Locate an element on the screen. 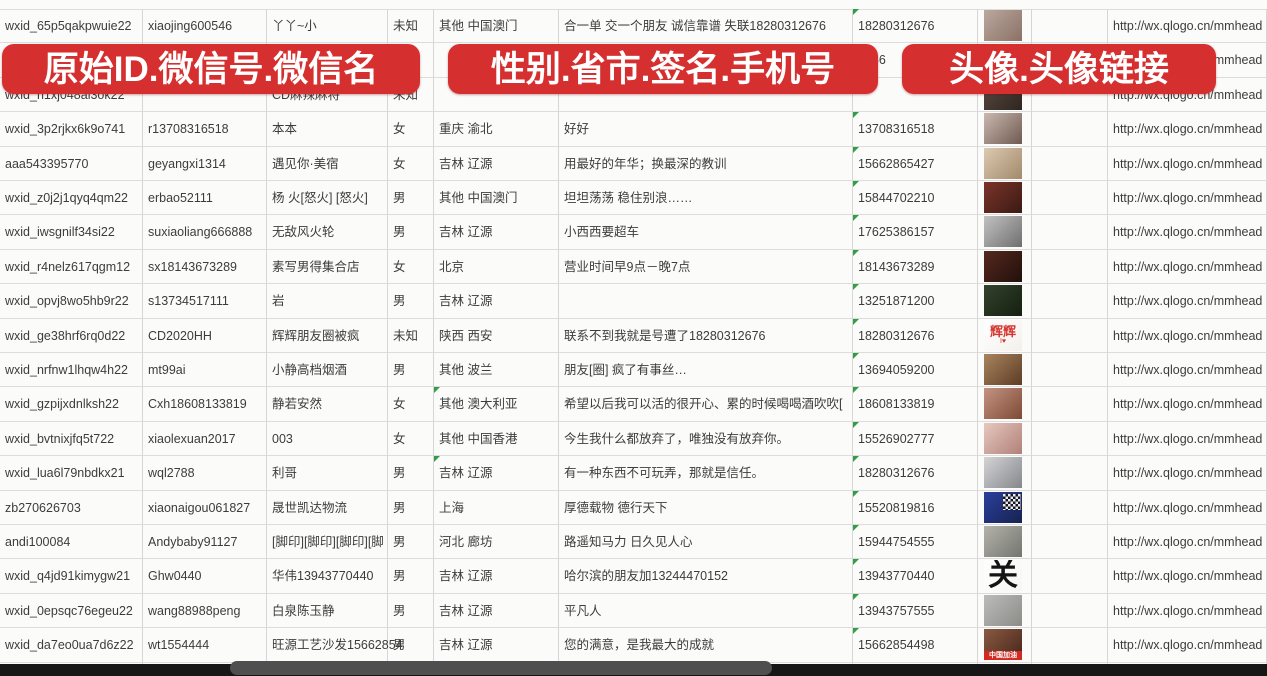  cell-signature: 平凡人 is located at coordinates (706, 611).